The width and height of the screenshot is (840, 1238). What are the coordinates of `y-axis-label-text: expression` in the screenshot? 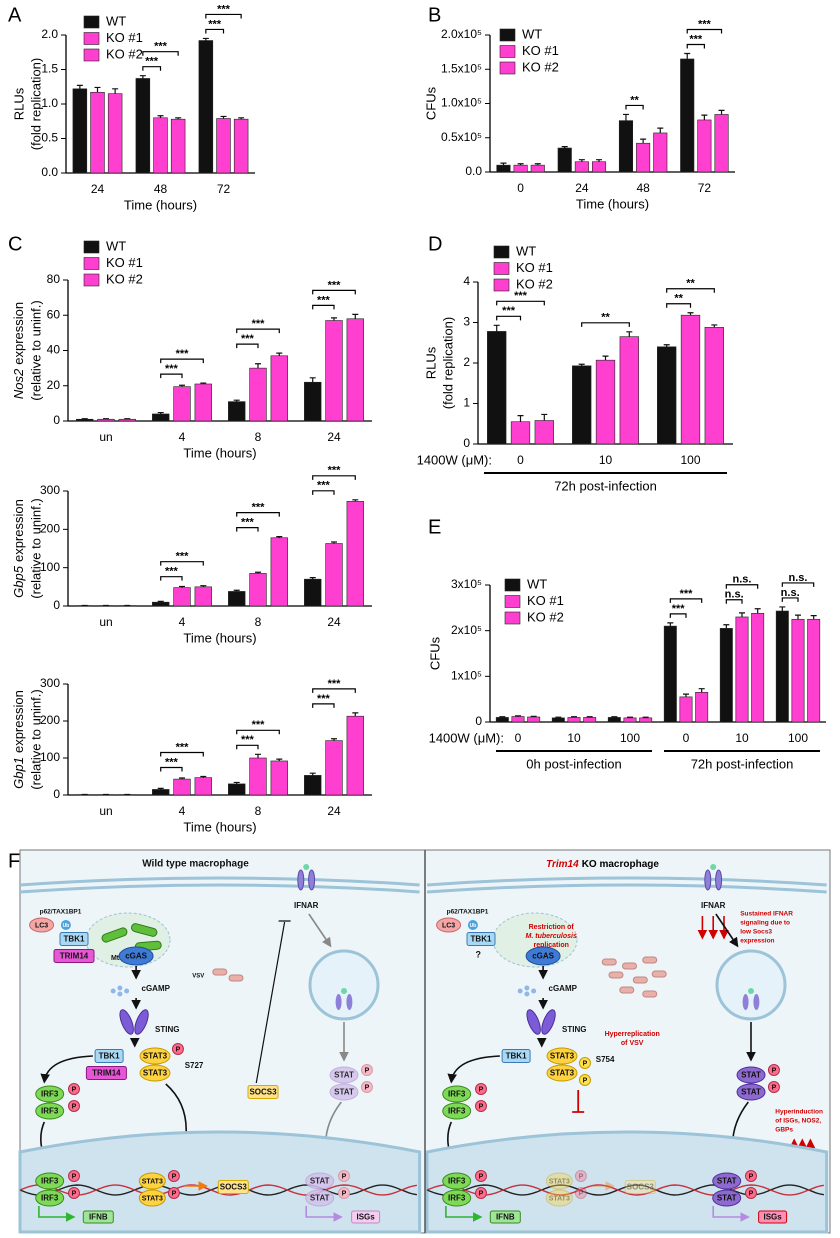 It's located at (18, 530).